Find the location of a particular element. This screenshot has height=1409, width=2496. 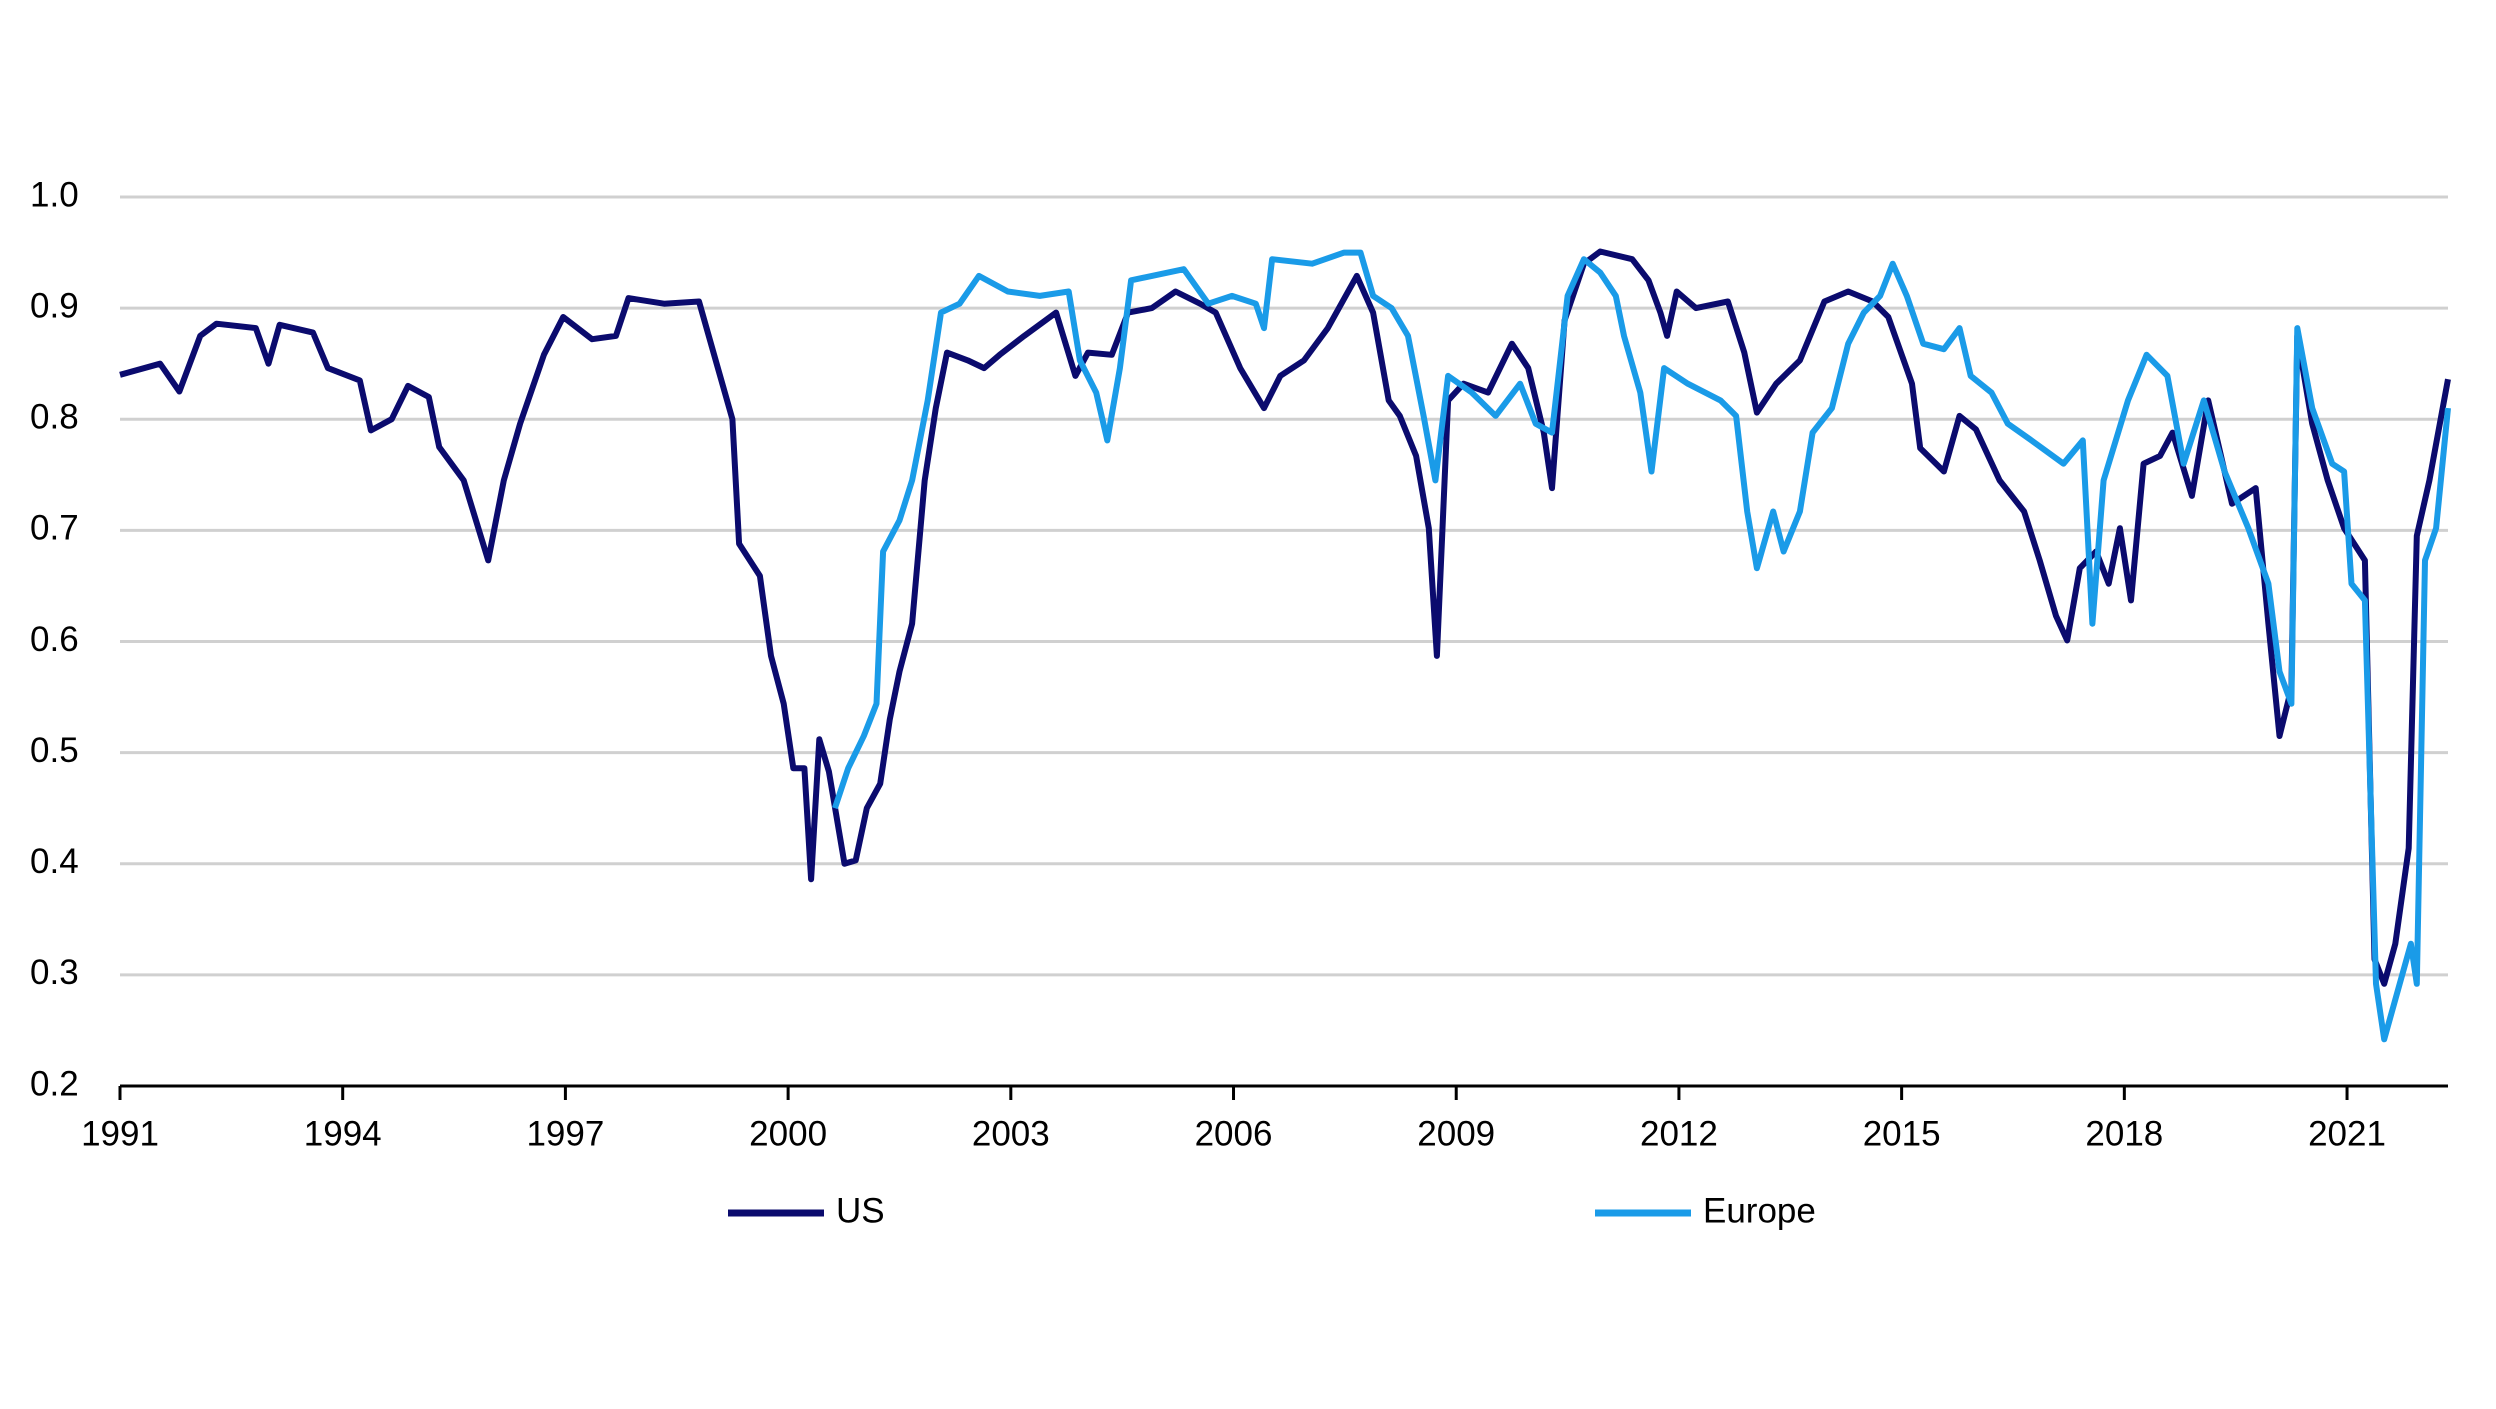

y-tick-label: 0.5 is located at coordinates (54, 750).